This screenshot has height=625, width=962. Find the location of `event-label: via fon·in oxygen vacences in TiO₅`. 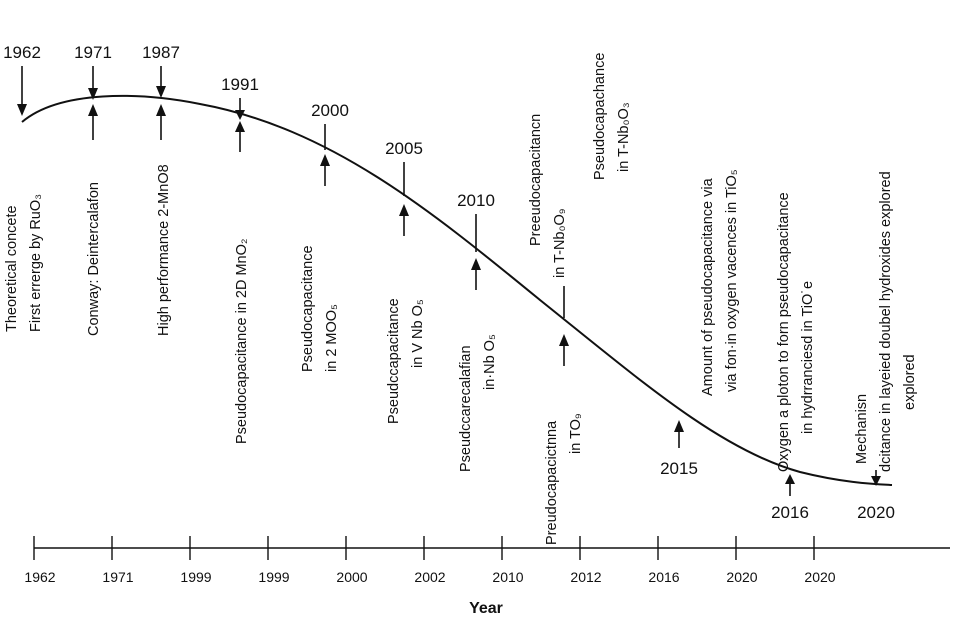

event-label: via fon·in oxygen vacences in TiO₅ is located at coordinates (732, 280).